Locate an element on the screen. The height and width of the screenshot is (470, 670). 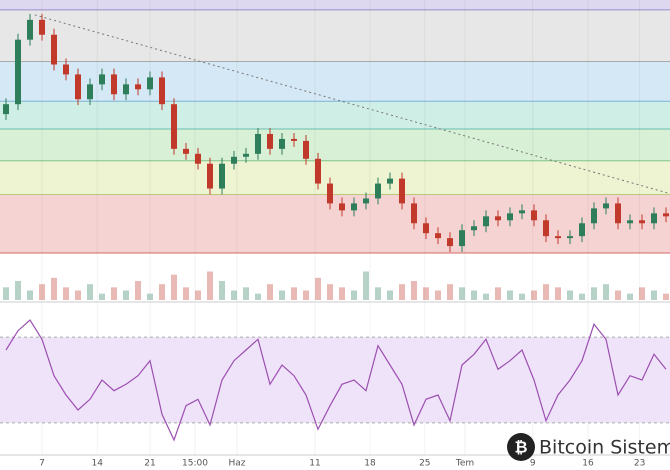
watermark-logo is located at coordinates (521, 447).